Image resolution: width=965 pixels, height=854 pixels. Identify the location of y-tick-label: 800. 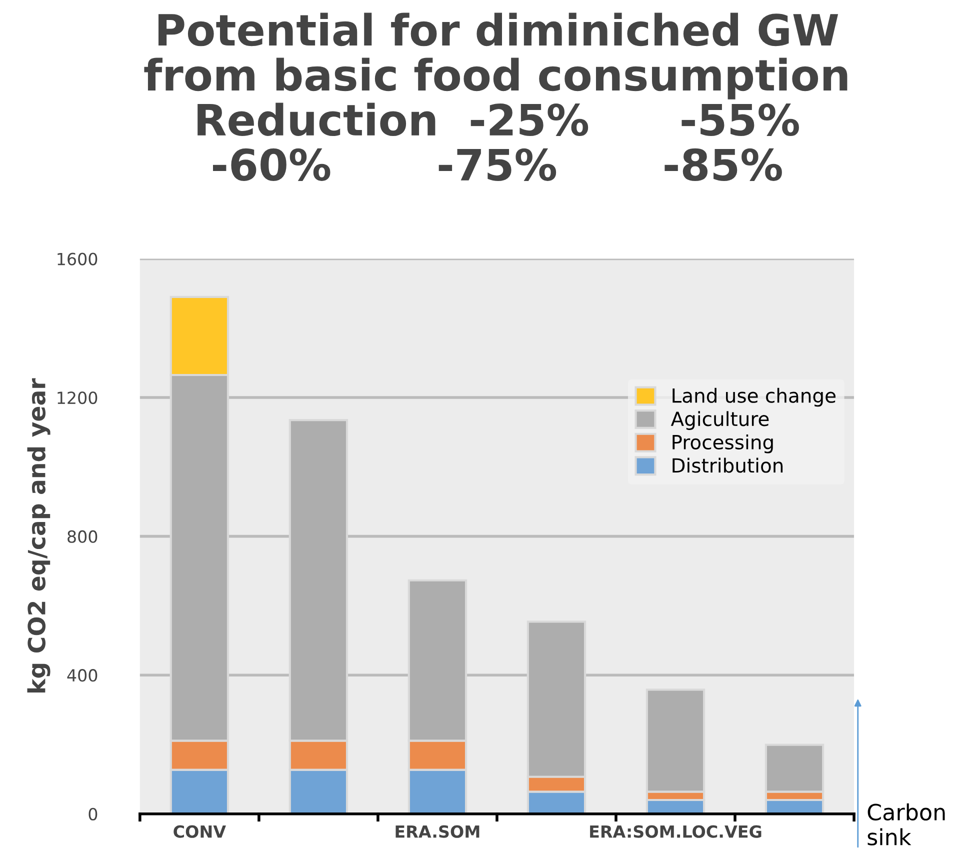
(83, 536).